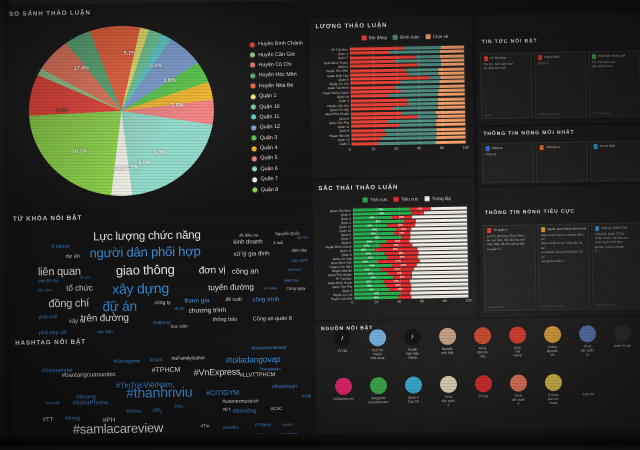 This screenshot has width=640, height=450. I want to click on cloud-word: #Vietnamnet, so click(57, 371).